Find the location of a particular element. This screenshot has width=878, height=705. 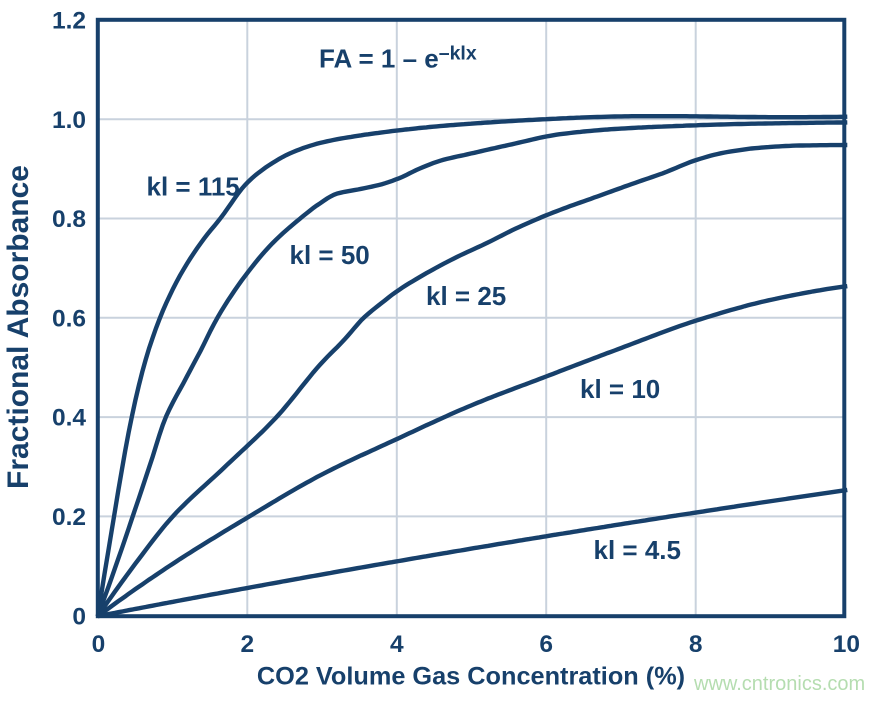

svg-text: 1.0 is located at coordinates (69, 120).